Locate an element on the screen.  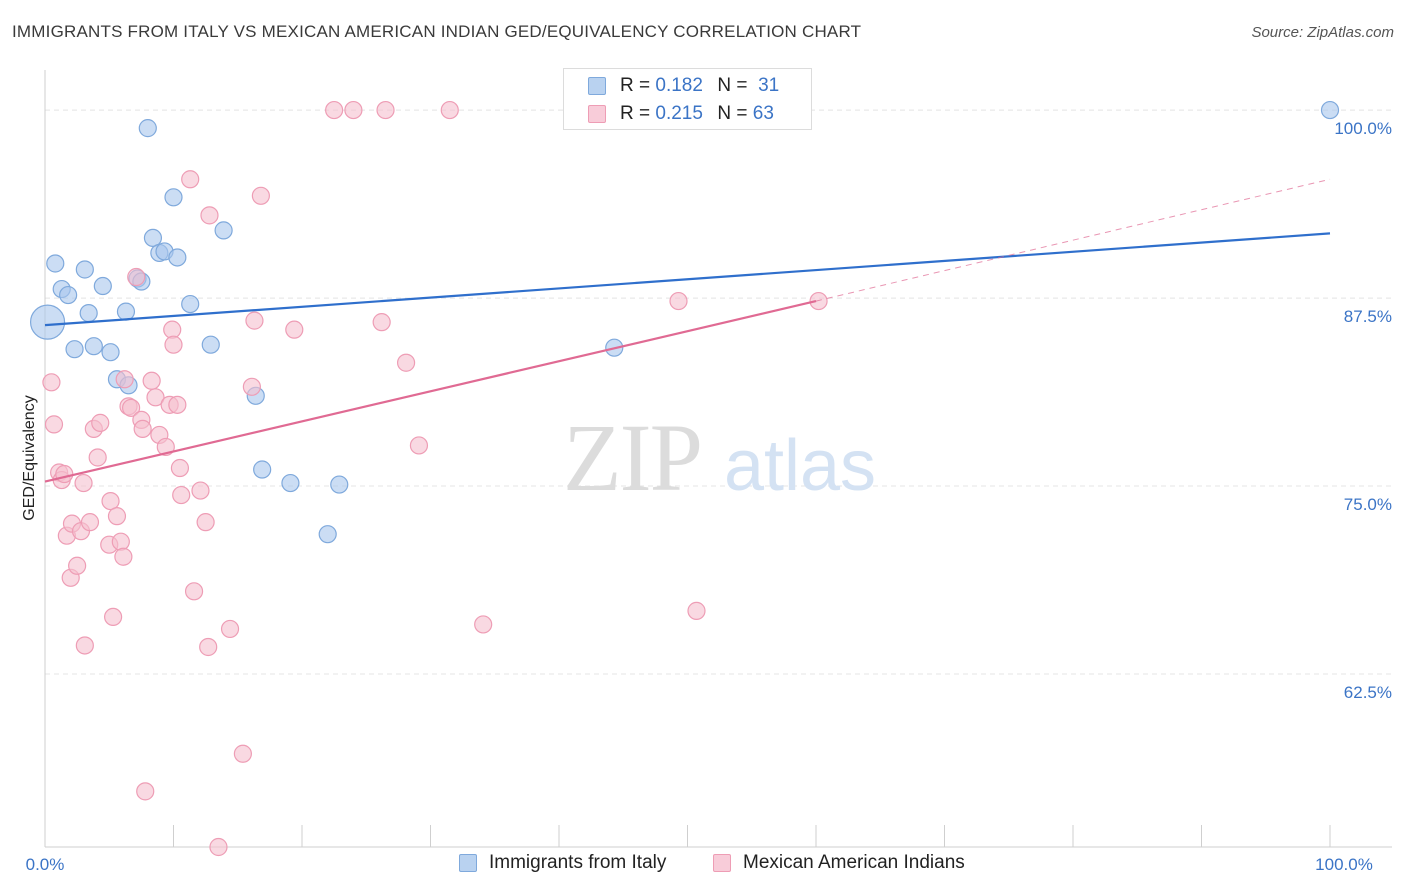
mexican-trend-extension is located at coordinates (1073, 240).